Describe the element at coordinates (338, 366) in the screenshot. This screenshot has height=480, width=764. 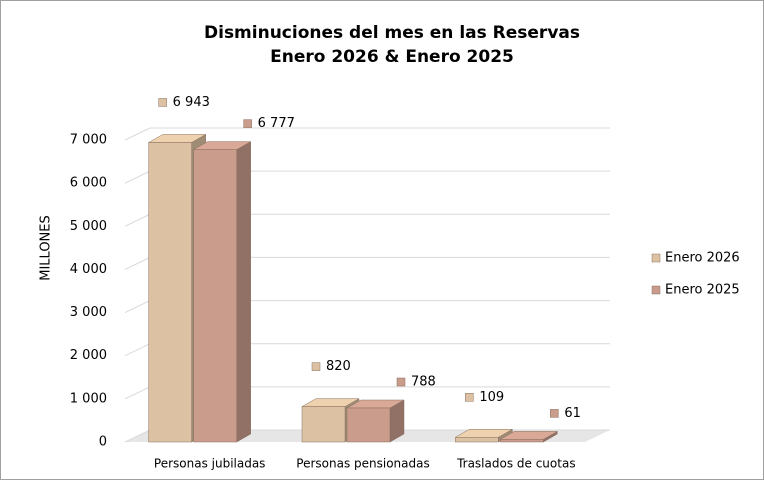
I see `data-label: 820` at that location.